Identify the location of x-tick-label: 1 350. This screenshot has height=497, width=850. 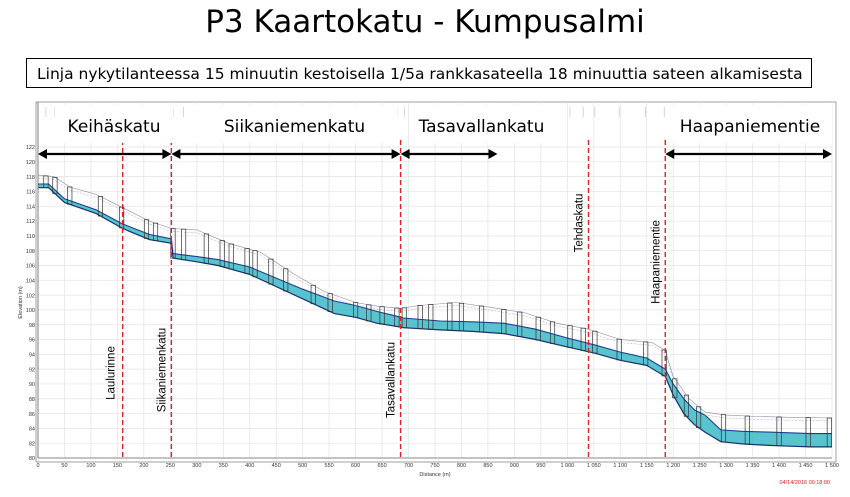
(753, 466).